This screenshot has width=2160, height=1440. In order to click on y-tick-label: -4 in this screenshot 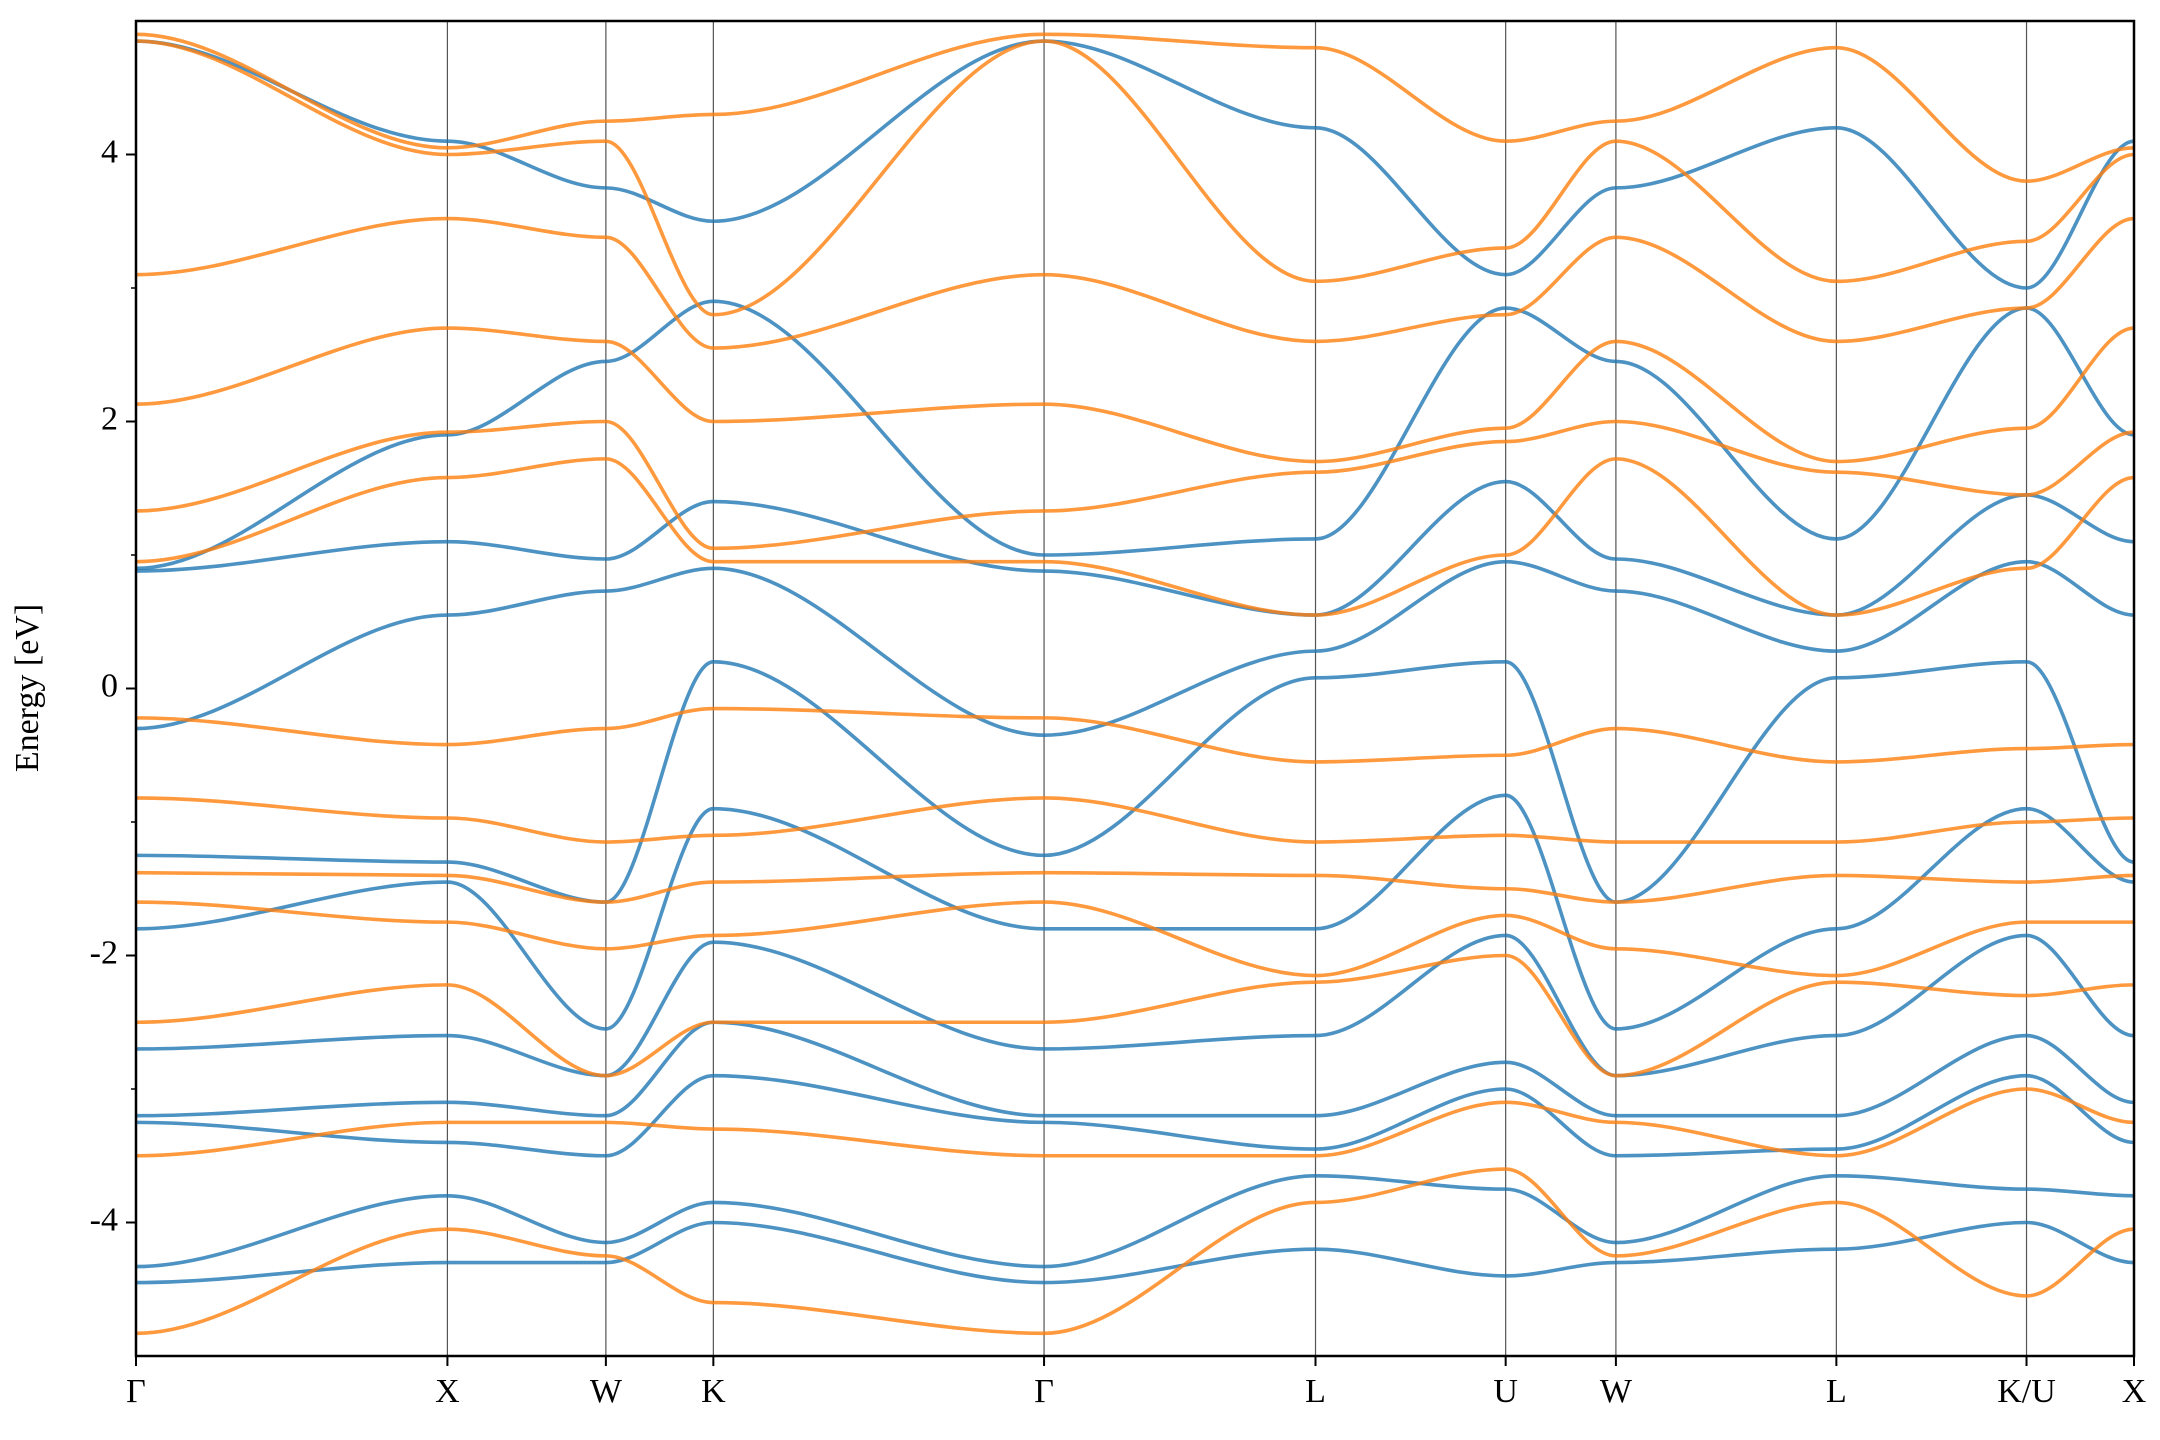, I will do `click(104, 1219)`.